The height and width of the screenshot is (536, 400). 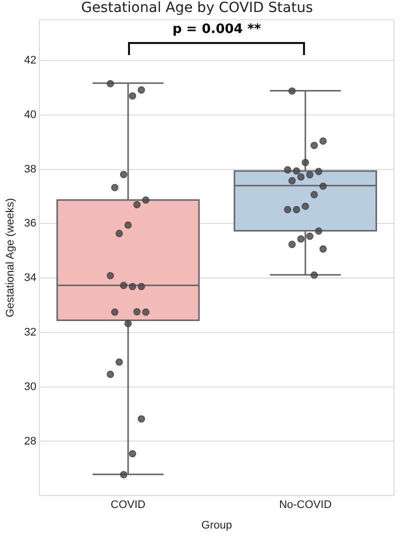 I want to click on y-tick-label: 30, so click(x=30, y=386).